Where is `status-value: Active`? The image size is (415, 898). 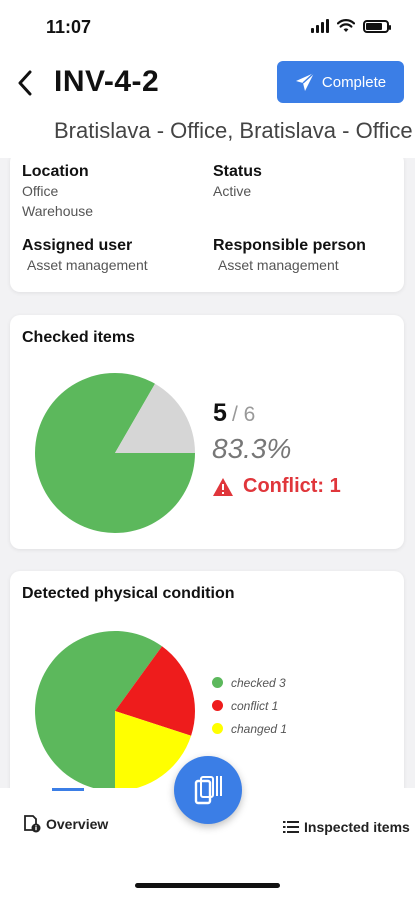 status-value: Active is located at coordinates (232, 191).